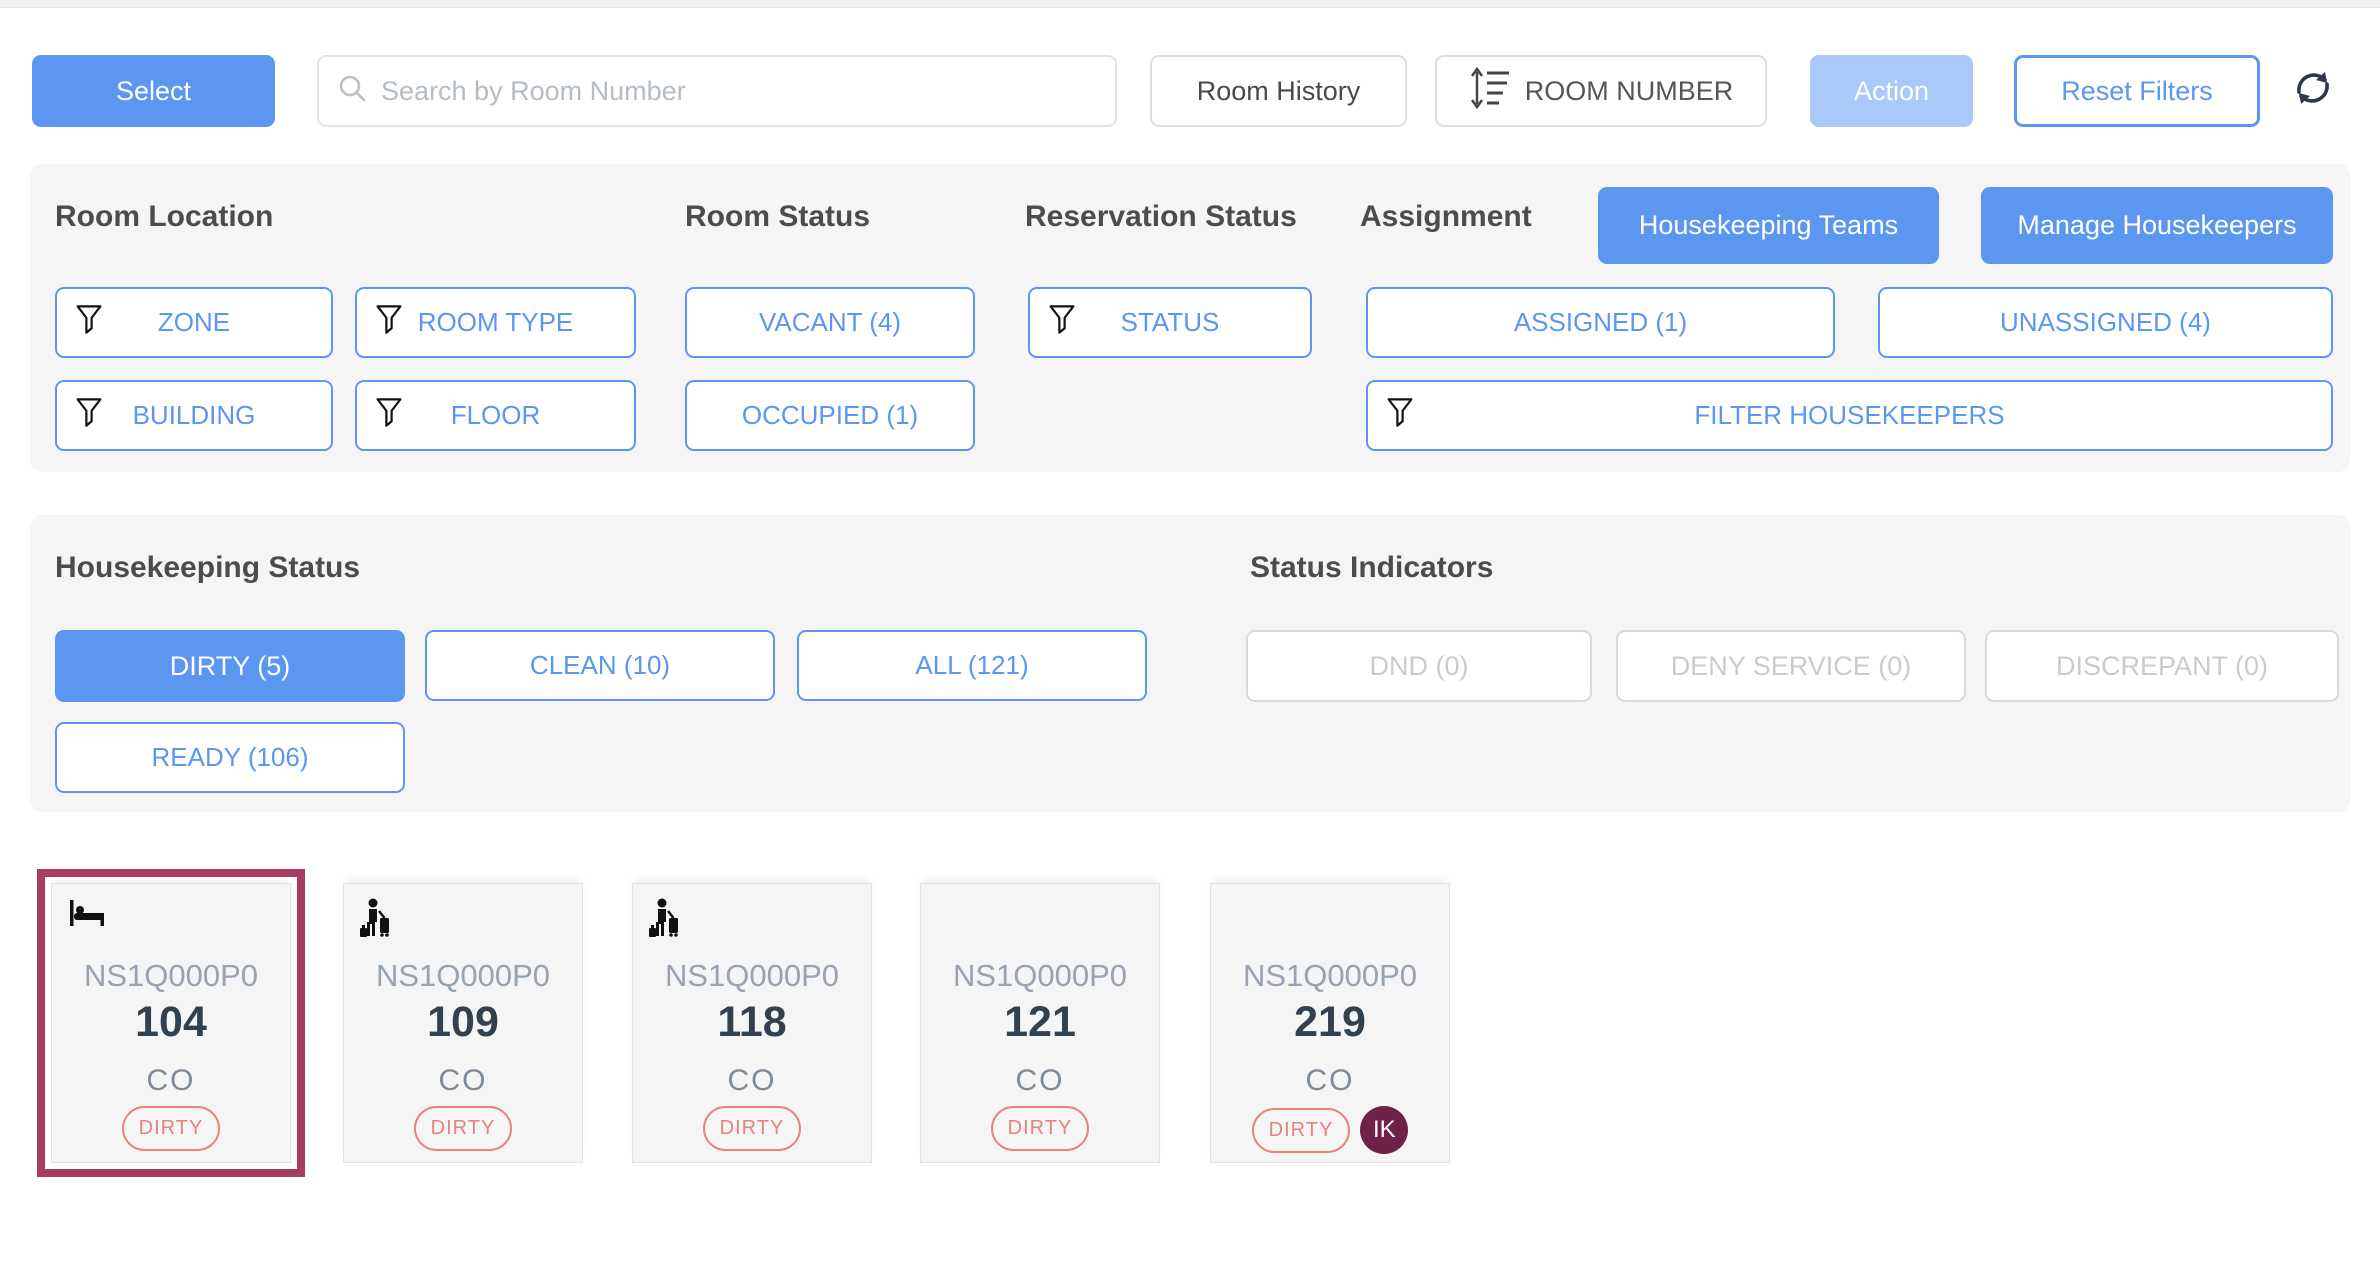  I want to click on room-card-109: NS1Q000P0 109 CO DIRTY, so click(463, 1023).